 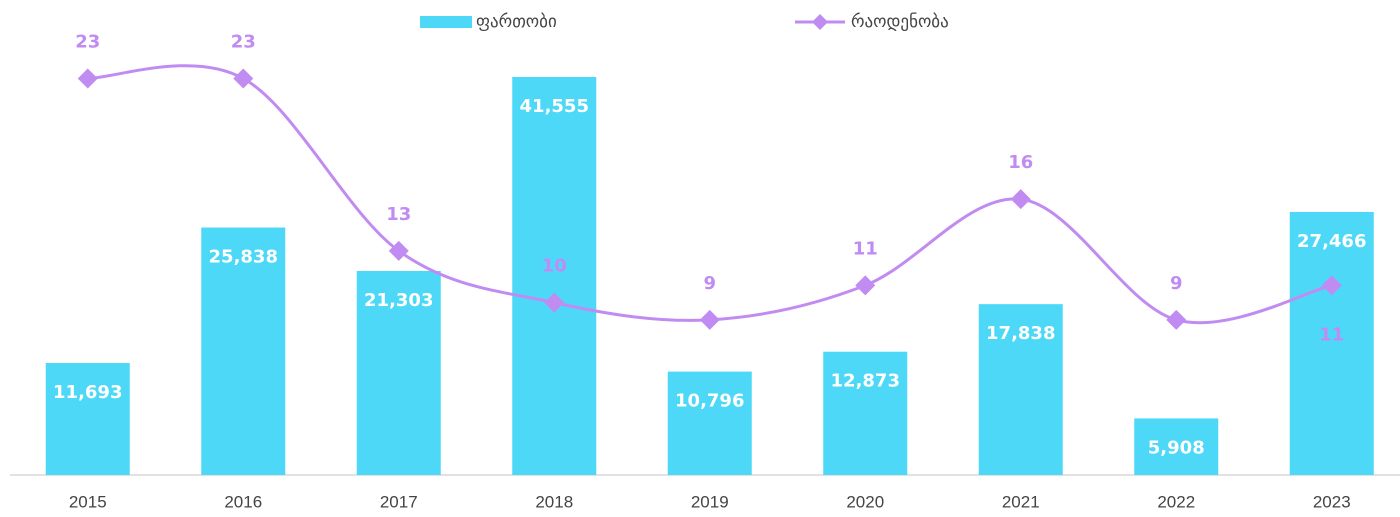 What do you see at coordinates (865, 501) in the screenshot?
I see `x-tick-label: 2020` at bounding box center [865, 501].